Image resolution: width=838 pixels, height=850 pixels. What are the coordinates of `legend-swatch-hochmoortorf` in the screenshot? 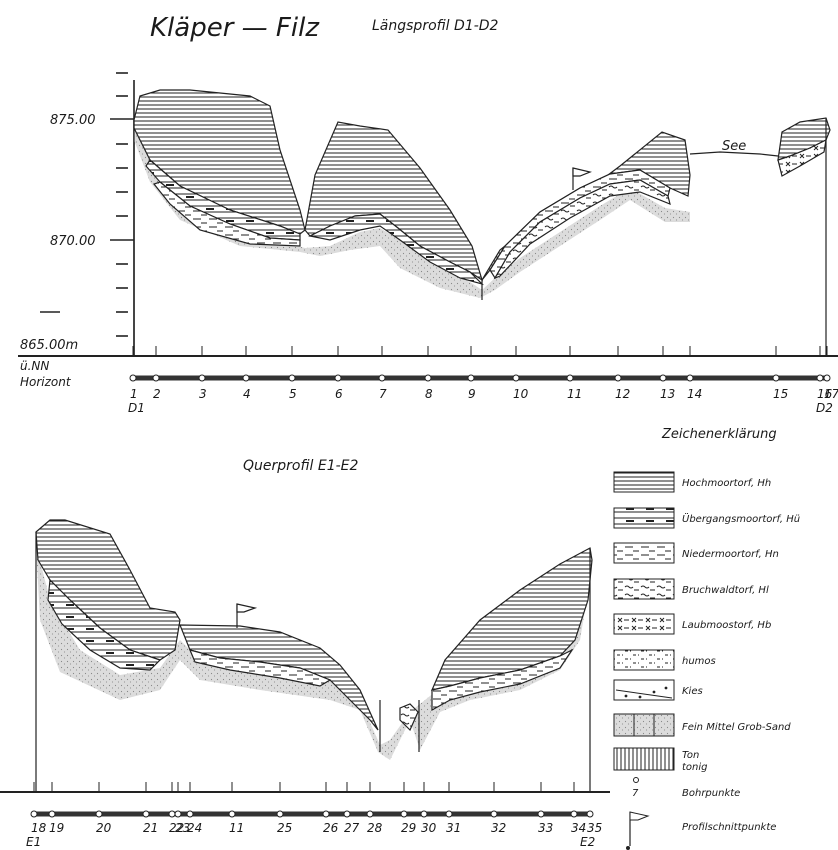 It's located at (644, 482).